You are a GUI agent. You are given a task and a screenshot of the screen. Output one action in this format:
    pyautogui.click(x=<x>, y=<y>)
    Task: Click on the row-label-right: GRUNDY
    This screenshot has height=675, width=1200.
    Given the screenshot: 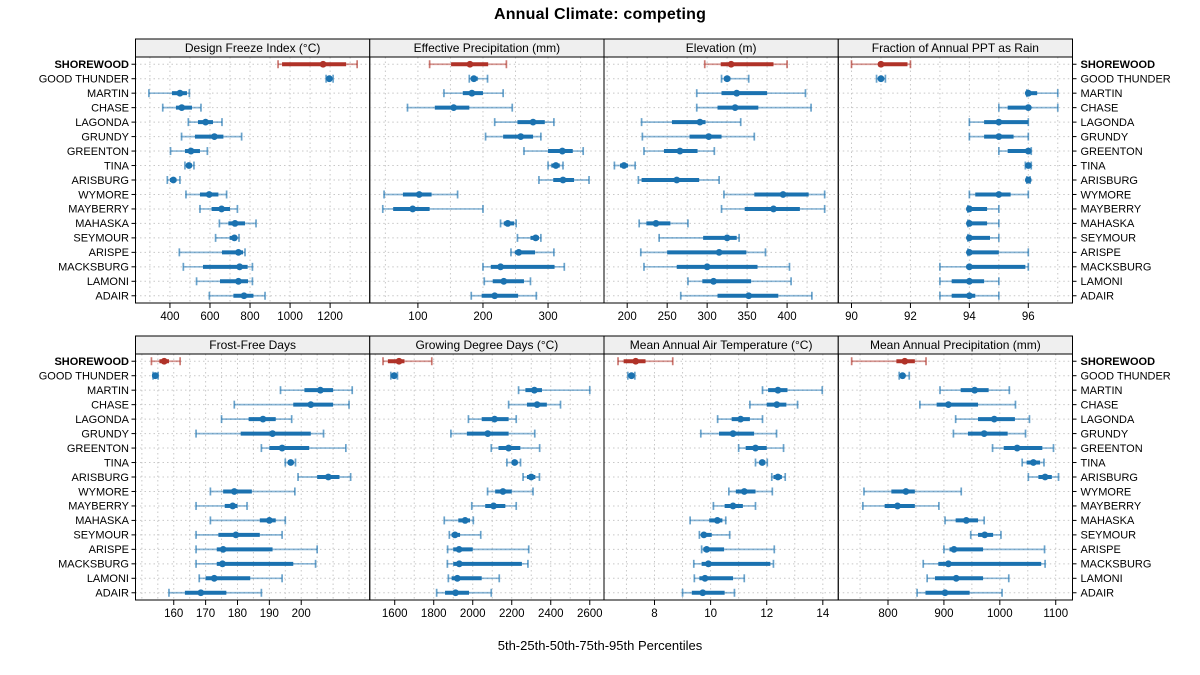 What is the action you would take?
    pyautogui.click(x=1105, y=434)
    